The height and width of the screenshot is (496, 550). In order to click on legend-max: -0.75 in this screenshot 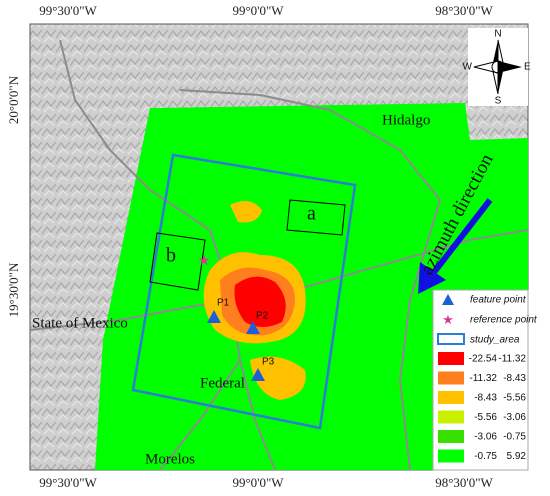, I will do `click(514, 437)`.